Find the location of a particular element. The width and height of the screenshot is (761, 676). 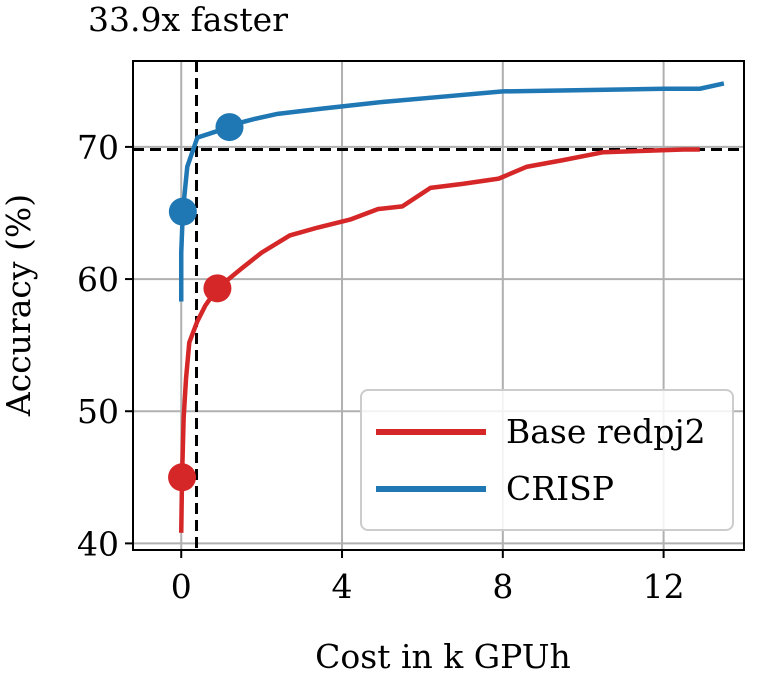

x-tick-label: 12 is located at coordinates (664, 586).